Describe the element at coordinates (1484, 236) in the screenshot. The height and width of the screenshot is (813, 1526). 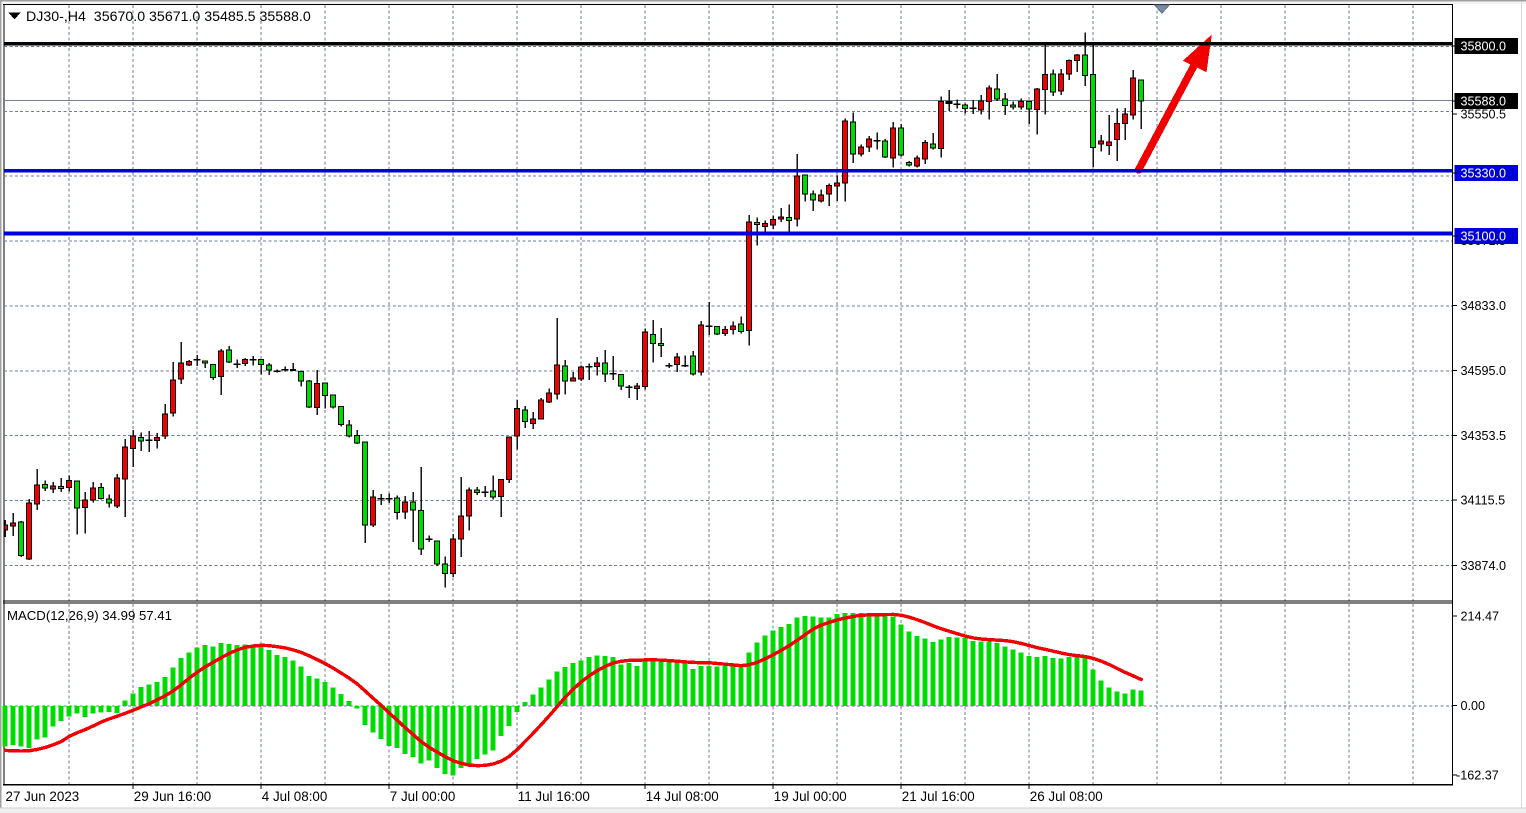
I see `svg-text: 35100.0` at that location.